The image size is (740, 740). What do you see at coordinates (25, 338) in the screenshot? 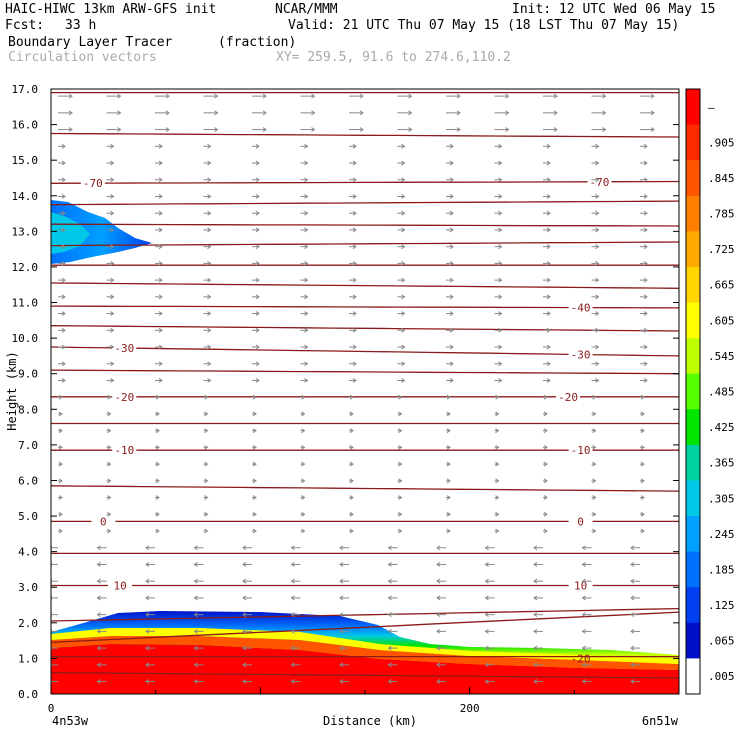
I see `y-tick-label: 10.0` at bounding box center [25, 338].